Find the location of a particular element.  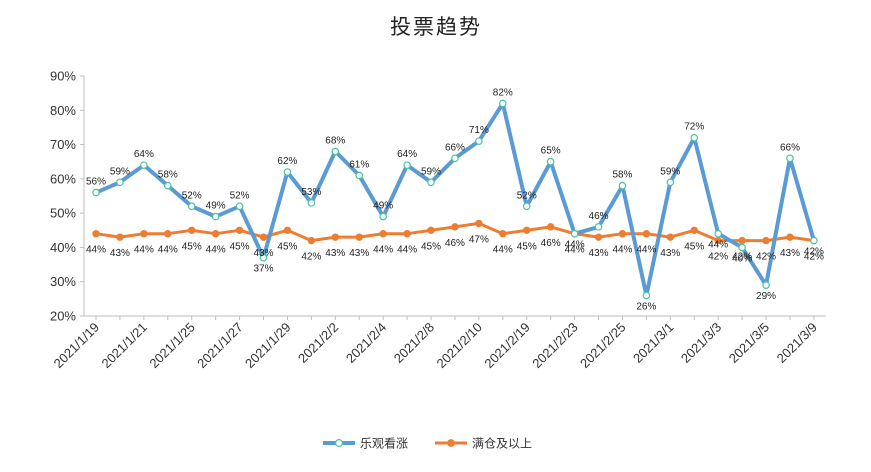

bullish-data-label: 62% is located at coordinates (287, 161).